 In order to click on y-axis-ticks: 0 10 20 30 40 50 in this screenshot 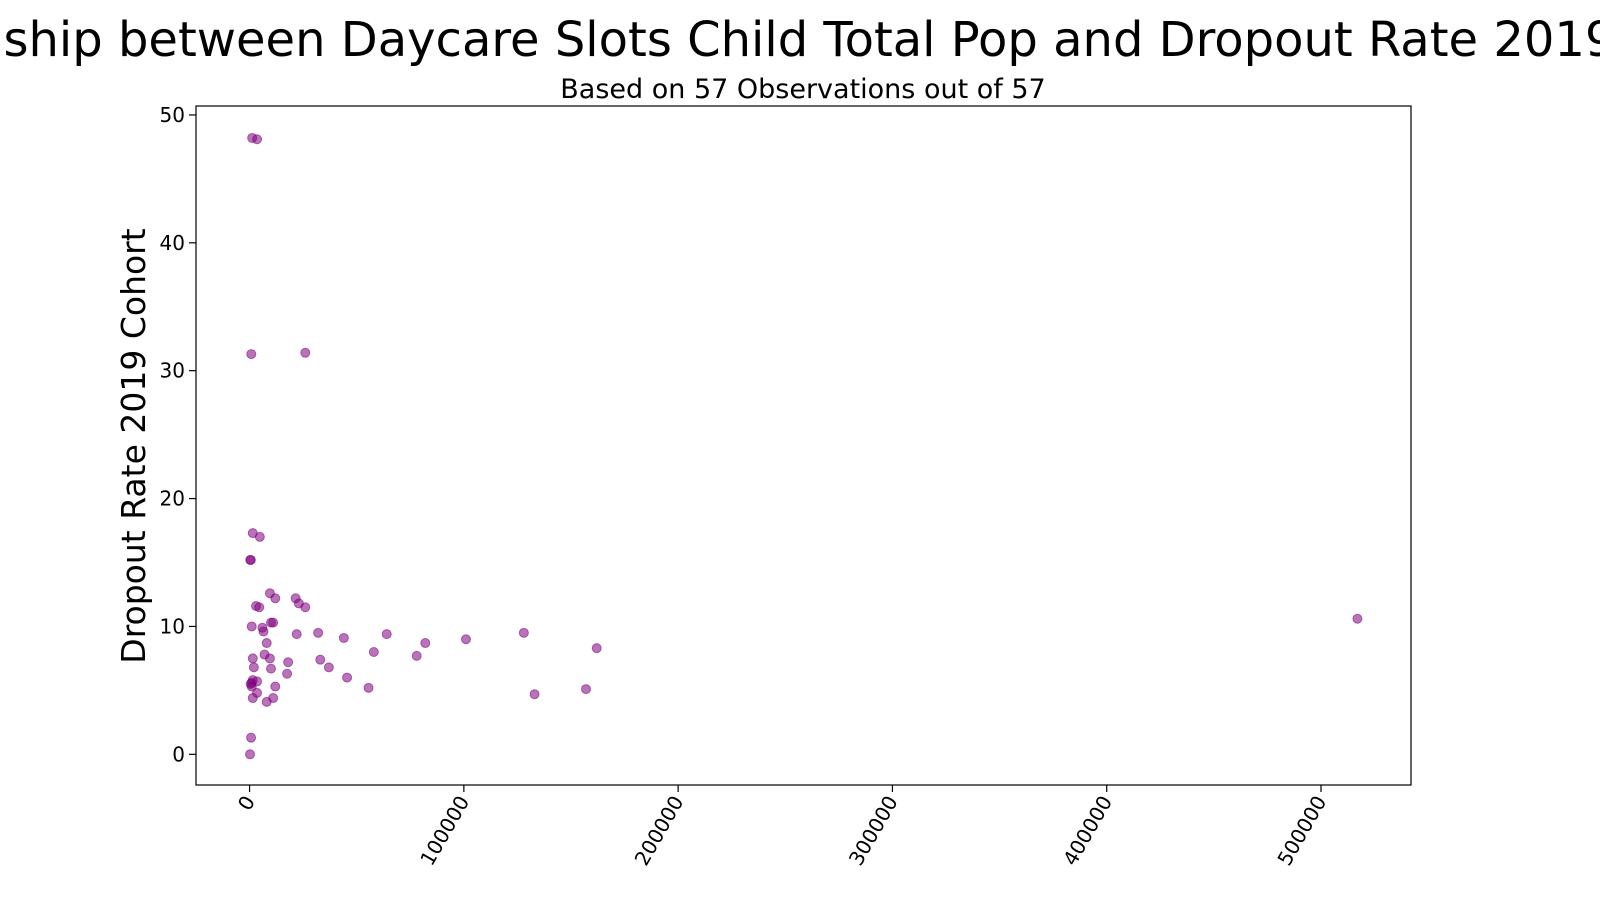, I will do `click(178, 434)`.